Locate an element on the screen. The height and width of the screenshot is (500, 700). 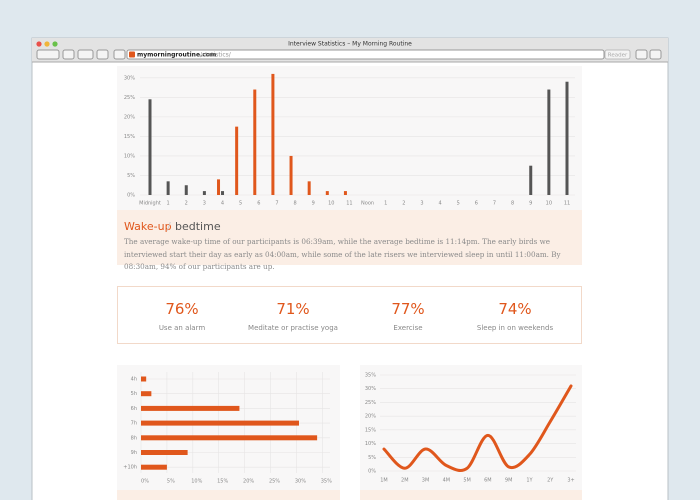
legend-wakeup: Wake-up is located at coordinates (148, 226).